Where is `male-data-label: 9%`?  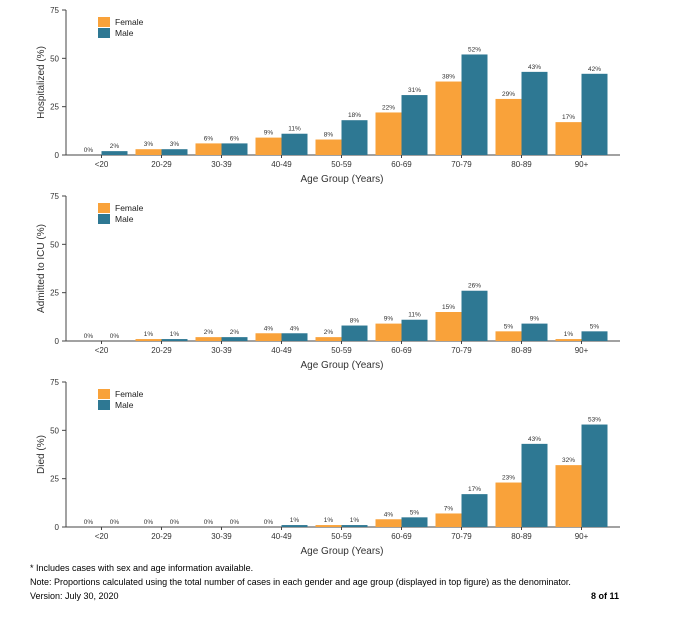
male-data-label: 9% is located at coordinates (535, 319).